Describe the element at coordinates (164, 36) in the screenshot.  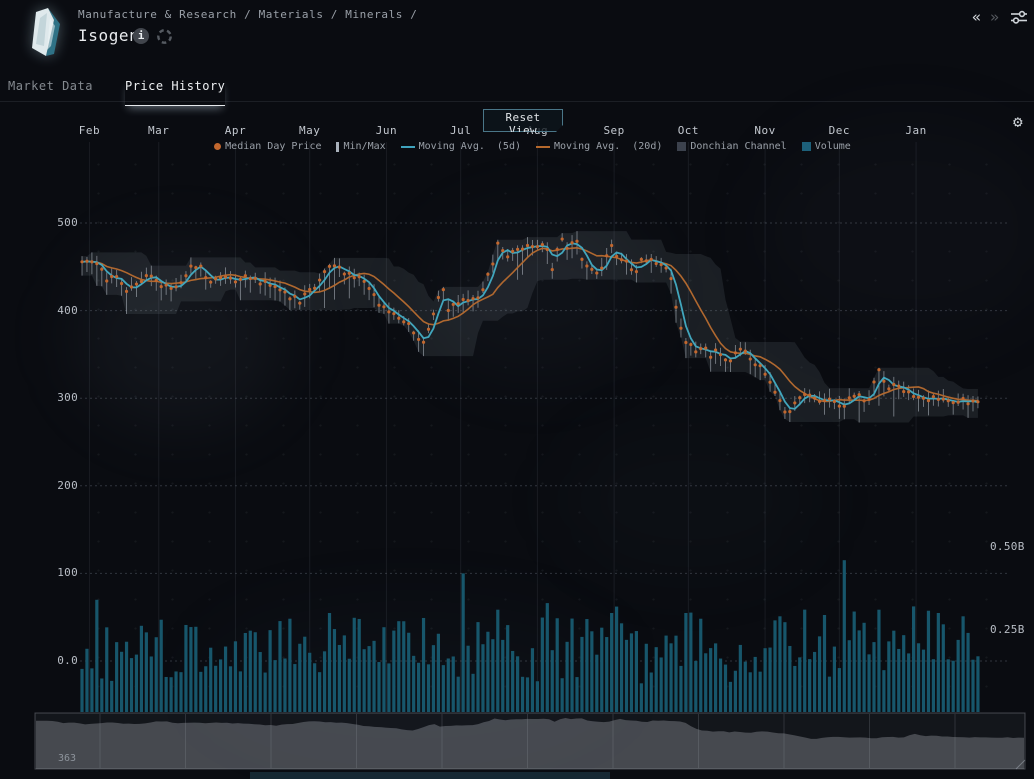
I see `crosshair-icon` at that location.